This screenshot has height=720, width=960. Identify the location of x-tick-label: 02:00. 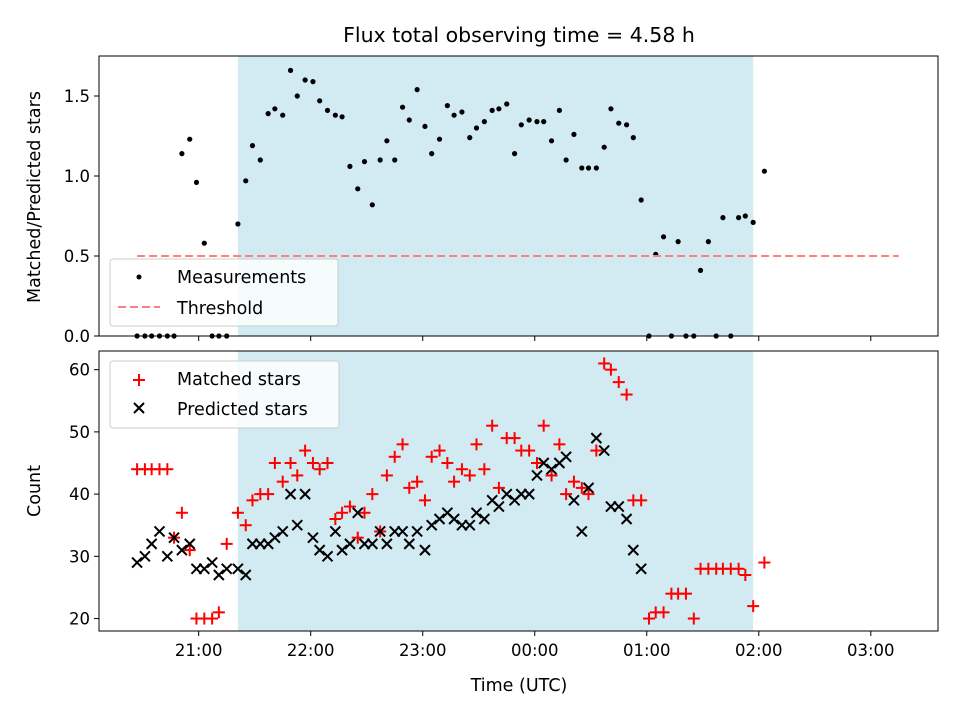
(759, 650).